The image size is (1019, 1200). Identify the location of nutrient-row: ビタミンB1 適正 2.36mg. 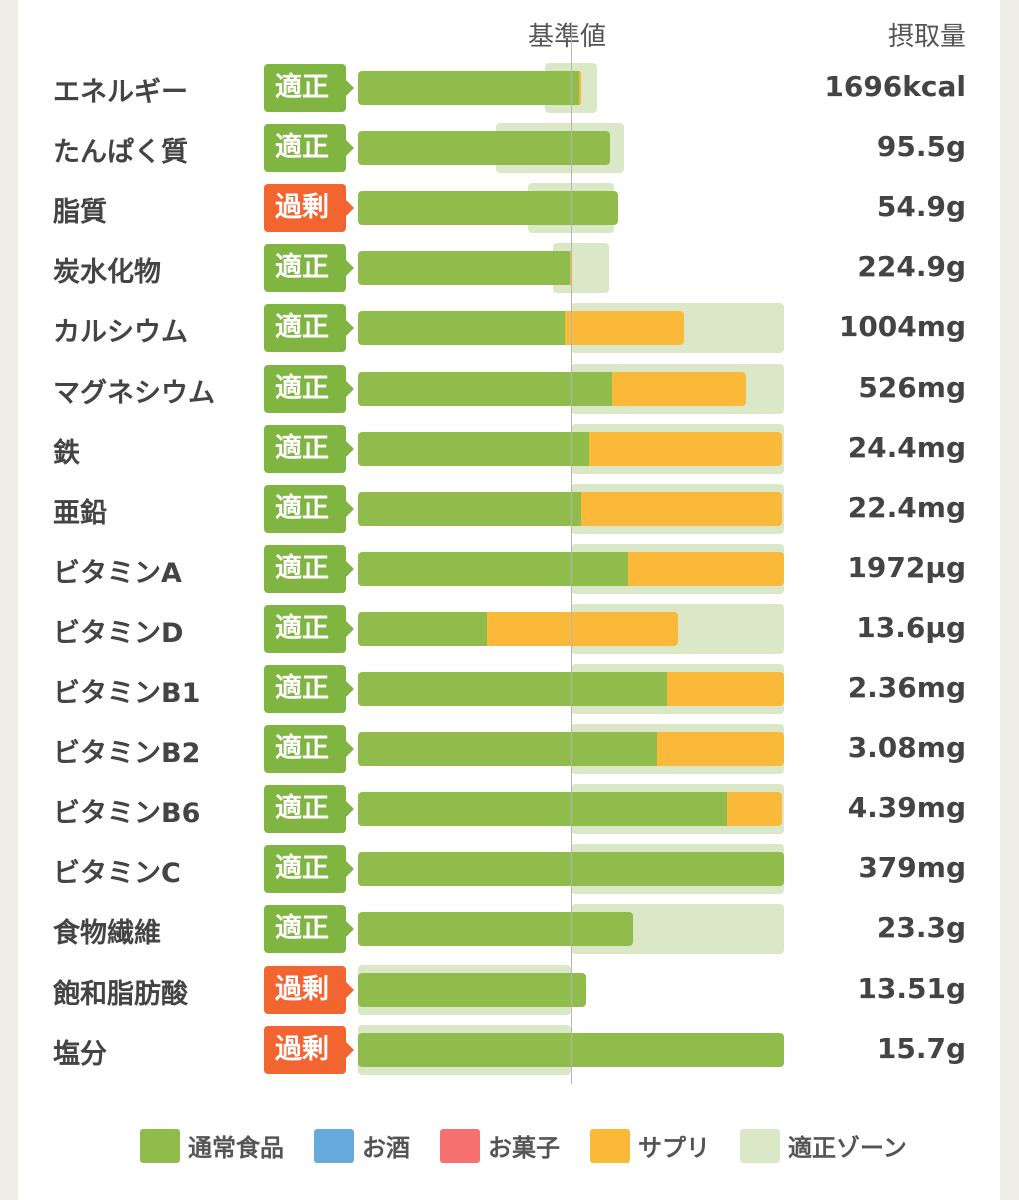
(509, 689).